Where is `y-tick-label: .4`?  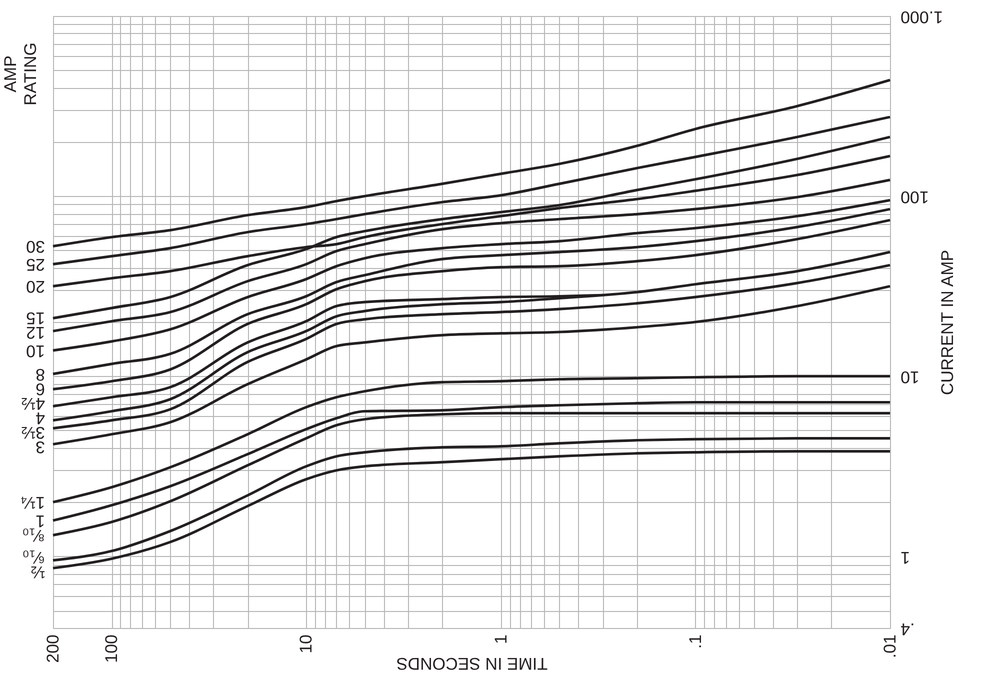 y-tick-label: .4 is located at coordinates (907, 629).